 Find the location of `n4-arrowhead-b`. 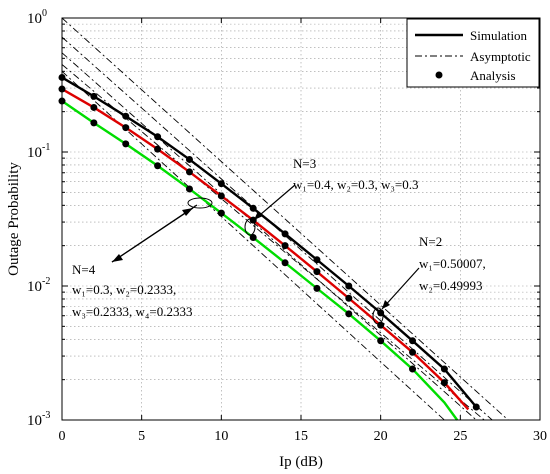

n4-arrowhead-b is located at coordinates (117, 258).